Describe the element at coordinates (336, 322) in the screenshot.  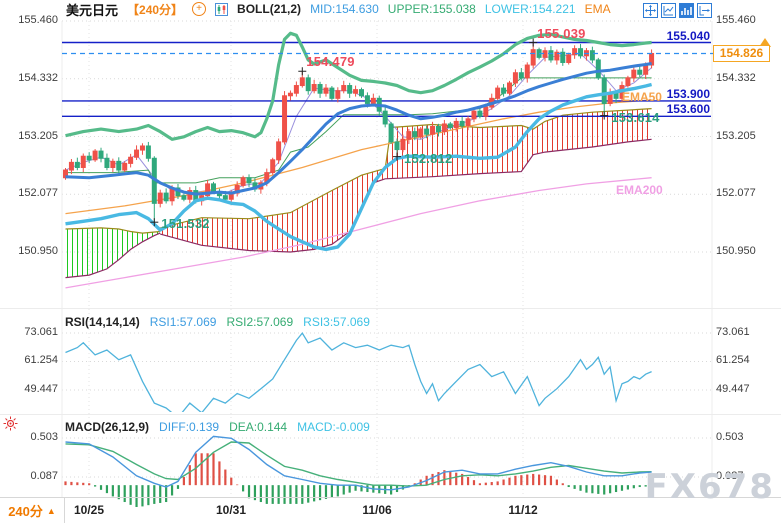
I see `rsi3-value: RSI3:57.069` at that location.